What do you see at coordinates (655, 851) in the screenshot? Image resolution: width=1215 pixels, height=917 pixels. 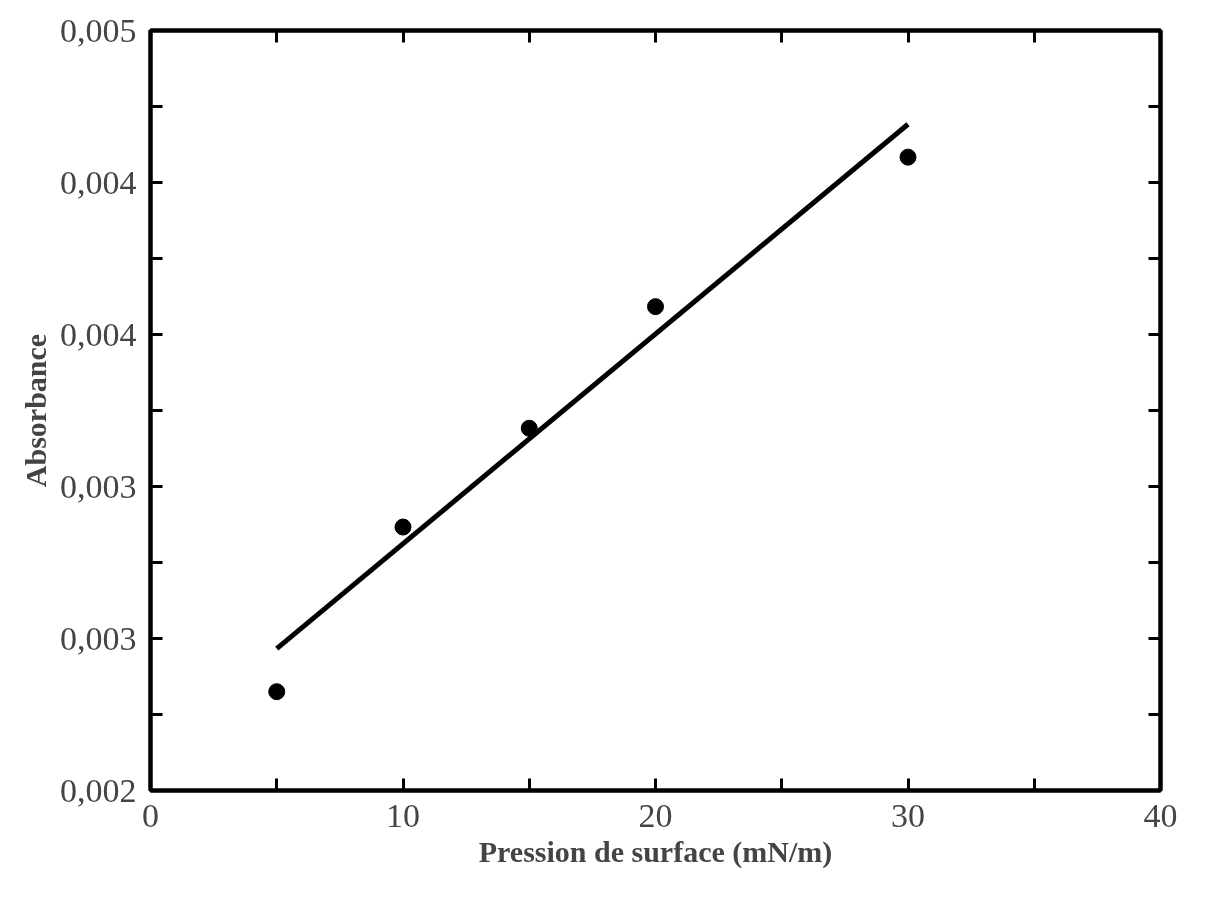 I see `x-axis-title: Pression de surface (mN/m)` at bounding box center [655, 851].